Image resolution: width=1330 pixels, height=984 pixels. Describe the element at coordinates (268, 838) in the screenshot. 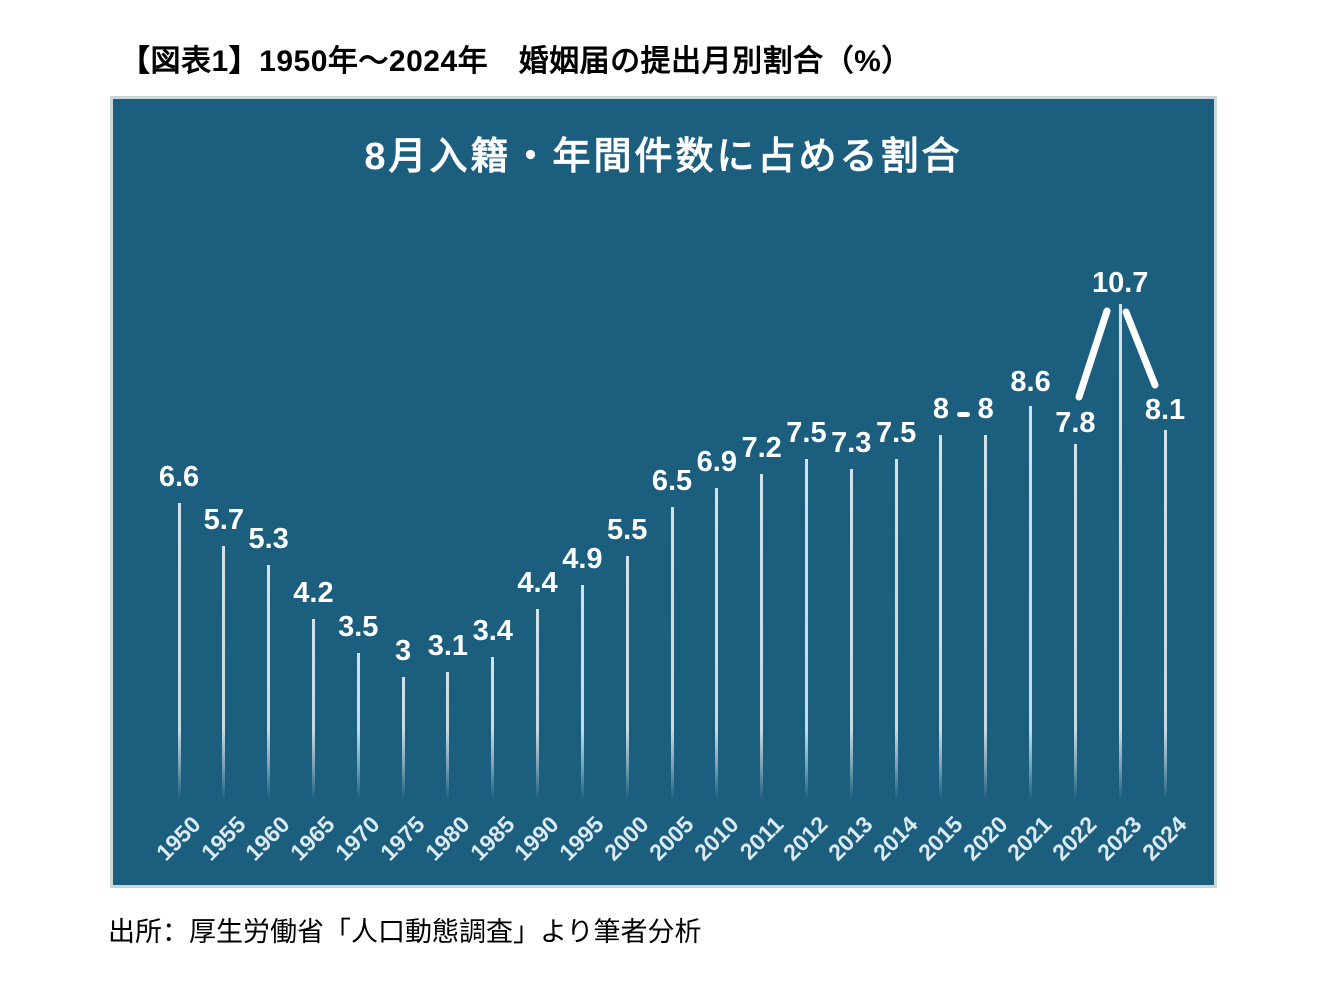

I see `x-axis-label-1960: 1960` at that location.